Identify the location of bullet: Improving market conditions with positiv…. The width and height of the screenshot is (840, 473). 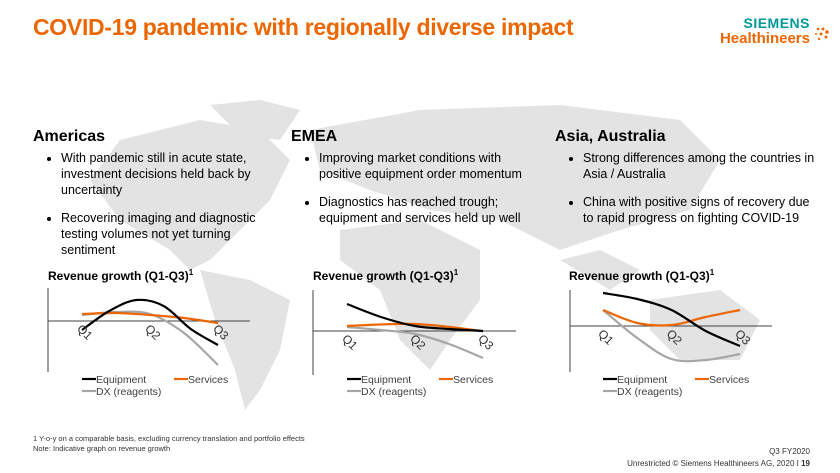
(430, 166).